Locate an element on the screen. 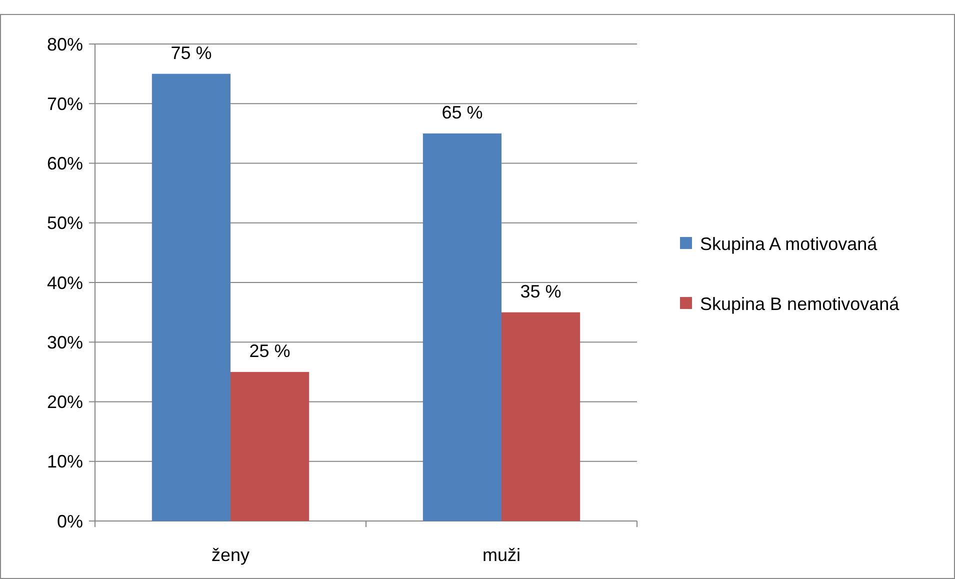  y-tick-label: 60% is located at coordinates (64, 164).